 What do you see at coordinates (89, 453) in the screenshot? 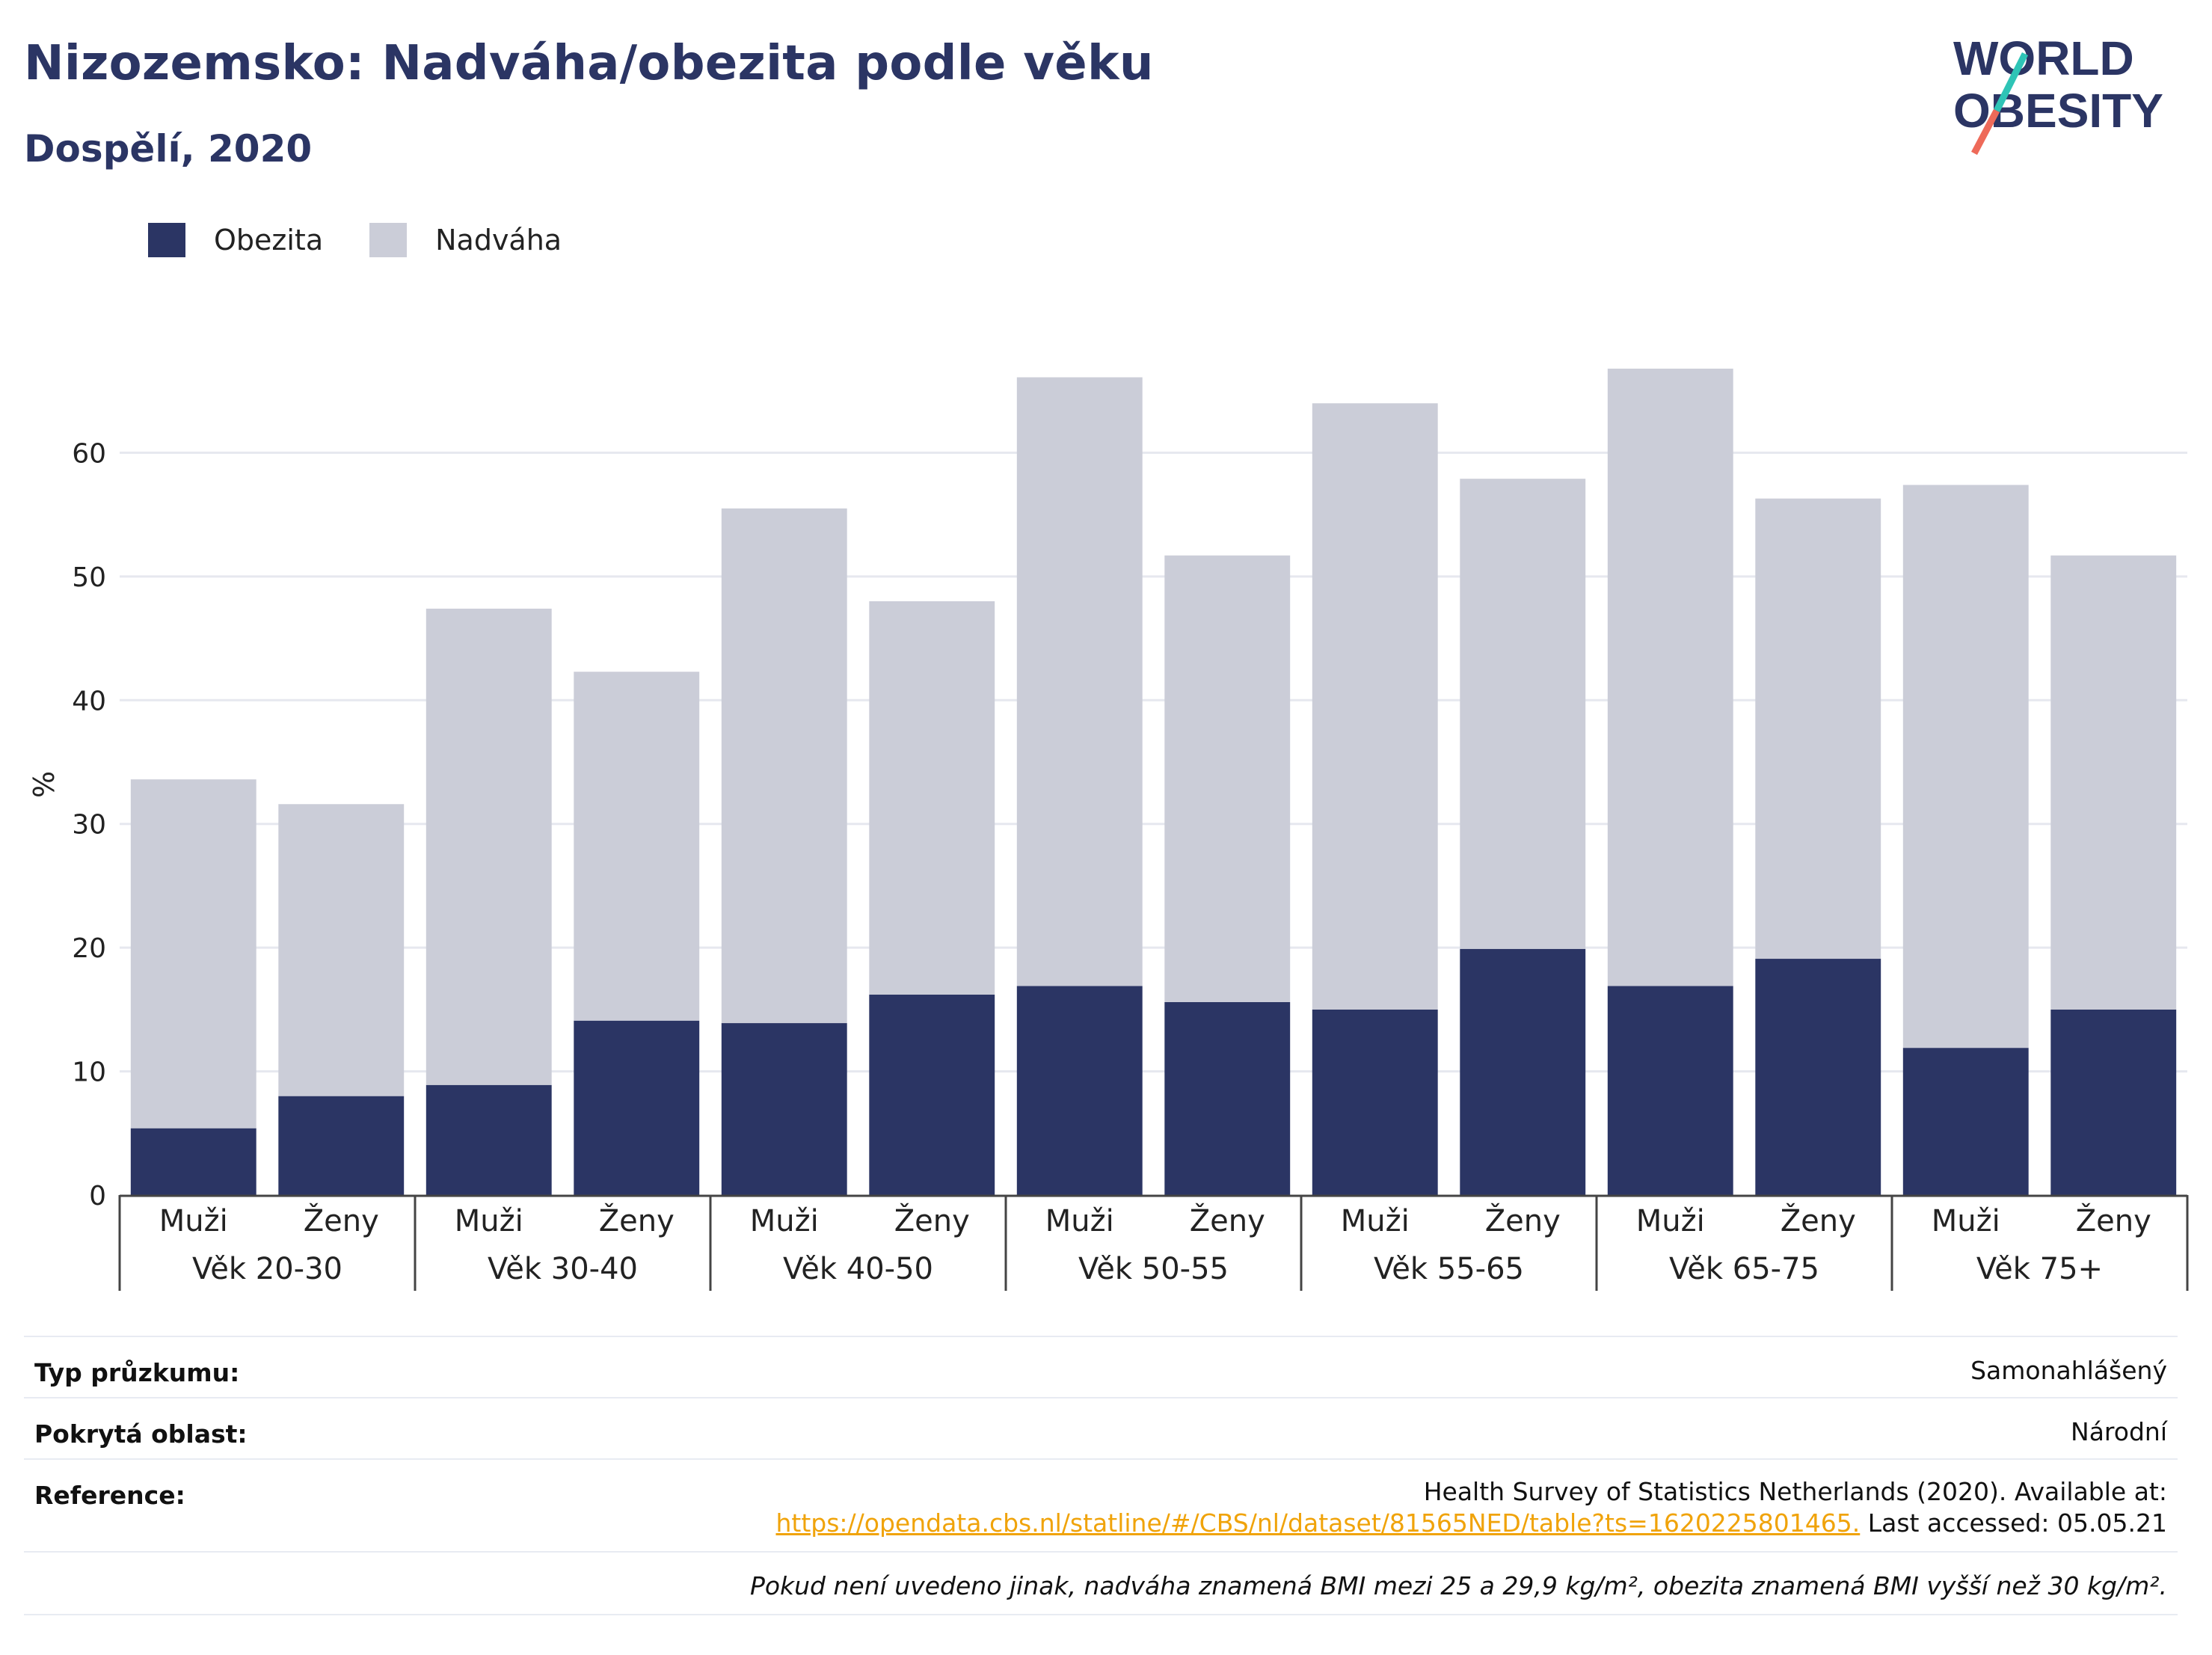
I see `y-tick-label: 60` at bounding box center [89, 453].